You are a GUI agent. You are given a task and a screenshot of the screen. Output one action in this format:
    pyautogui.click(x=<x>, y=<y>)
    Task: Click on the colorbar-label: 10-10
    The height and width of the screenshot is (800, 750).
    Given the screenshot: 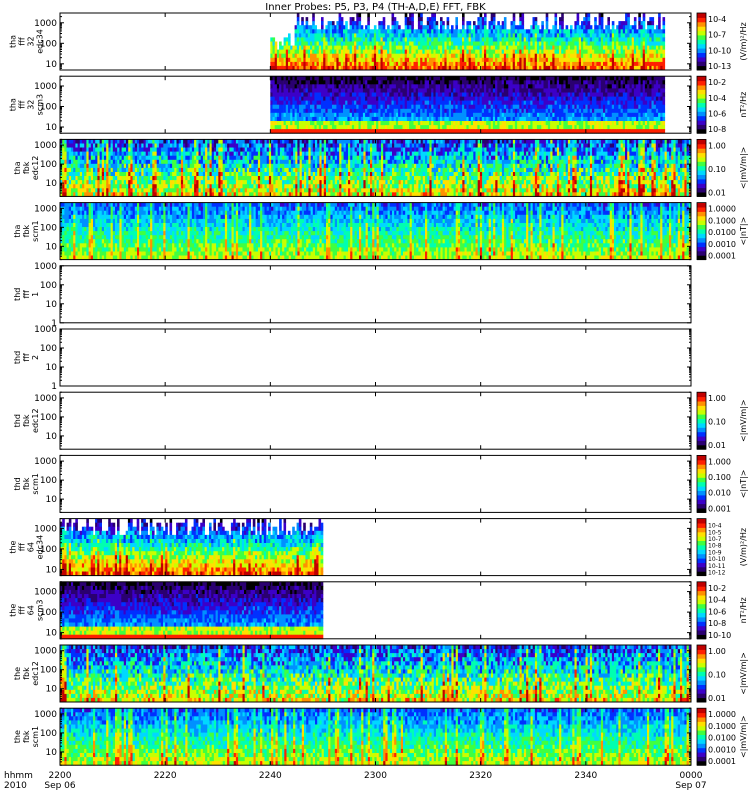 What is the action you would take?
    pyautogui.click(x=719, y=50)
    